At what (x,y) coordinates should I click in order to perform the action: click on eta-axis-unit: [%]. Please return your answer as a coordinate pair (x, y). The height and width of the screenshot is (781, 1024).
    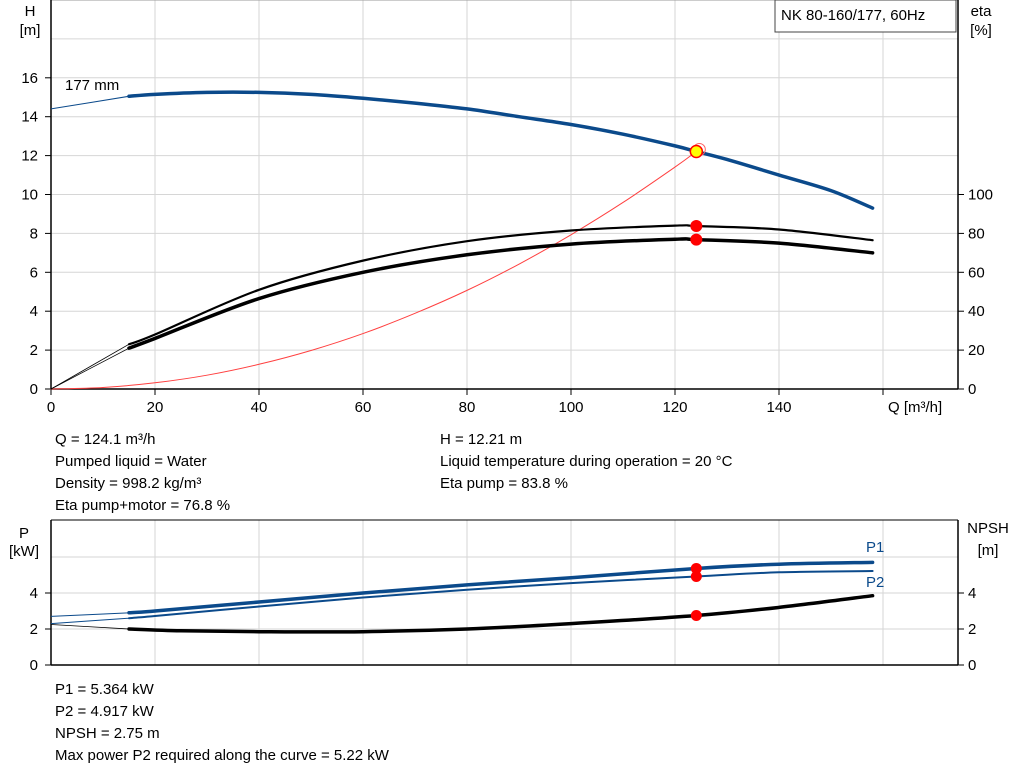
    Looking at the image, I should click on (981, 30).